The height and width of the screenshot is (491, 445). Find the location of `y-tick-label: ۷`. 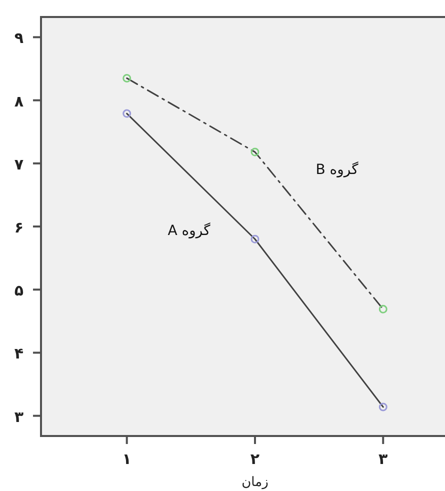

y-tick-label: ۷ is located at coordinates (19, 164).